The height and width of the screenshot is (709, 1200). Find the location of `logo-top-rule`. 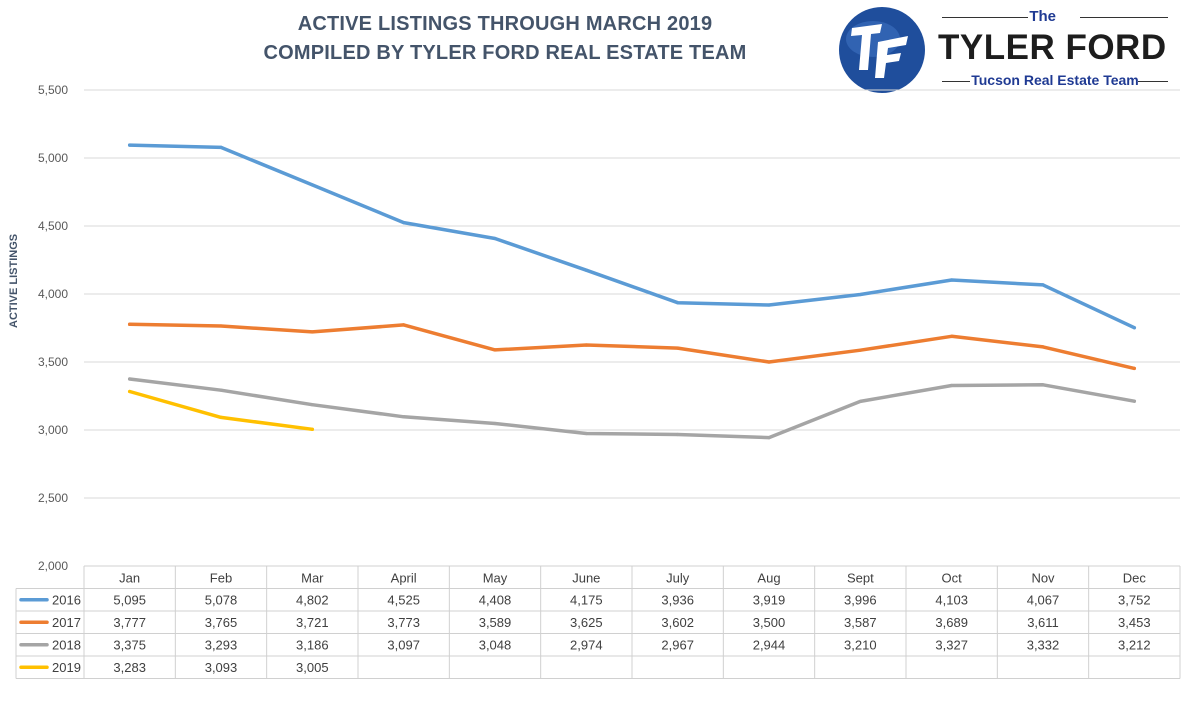

logo-top-rule is located at coordinates (1055, 17).